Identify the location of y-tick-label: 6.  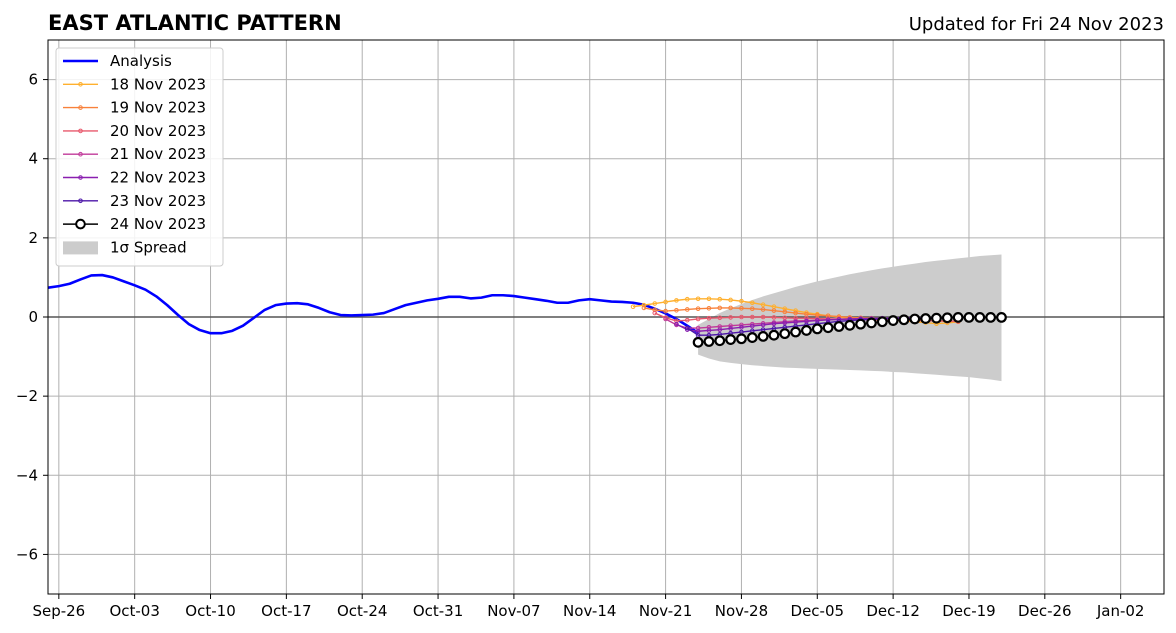
(33, 80).